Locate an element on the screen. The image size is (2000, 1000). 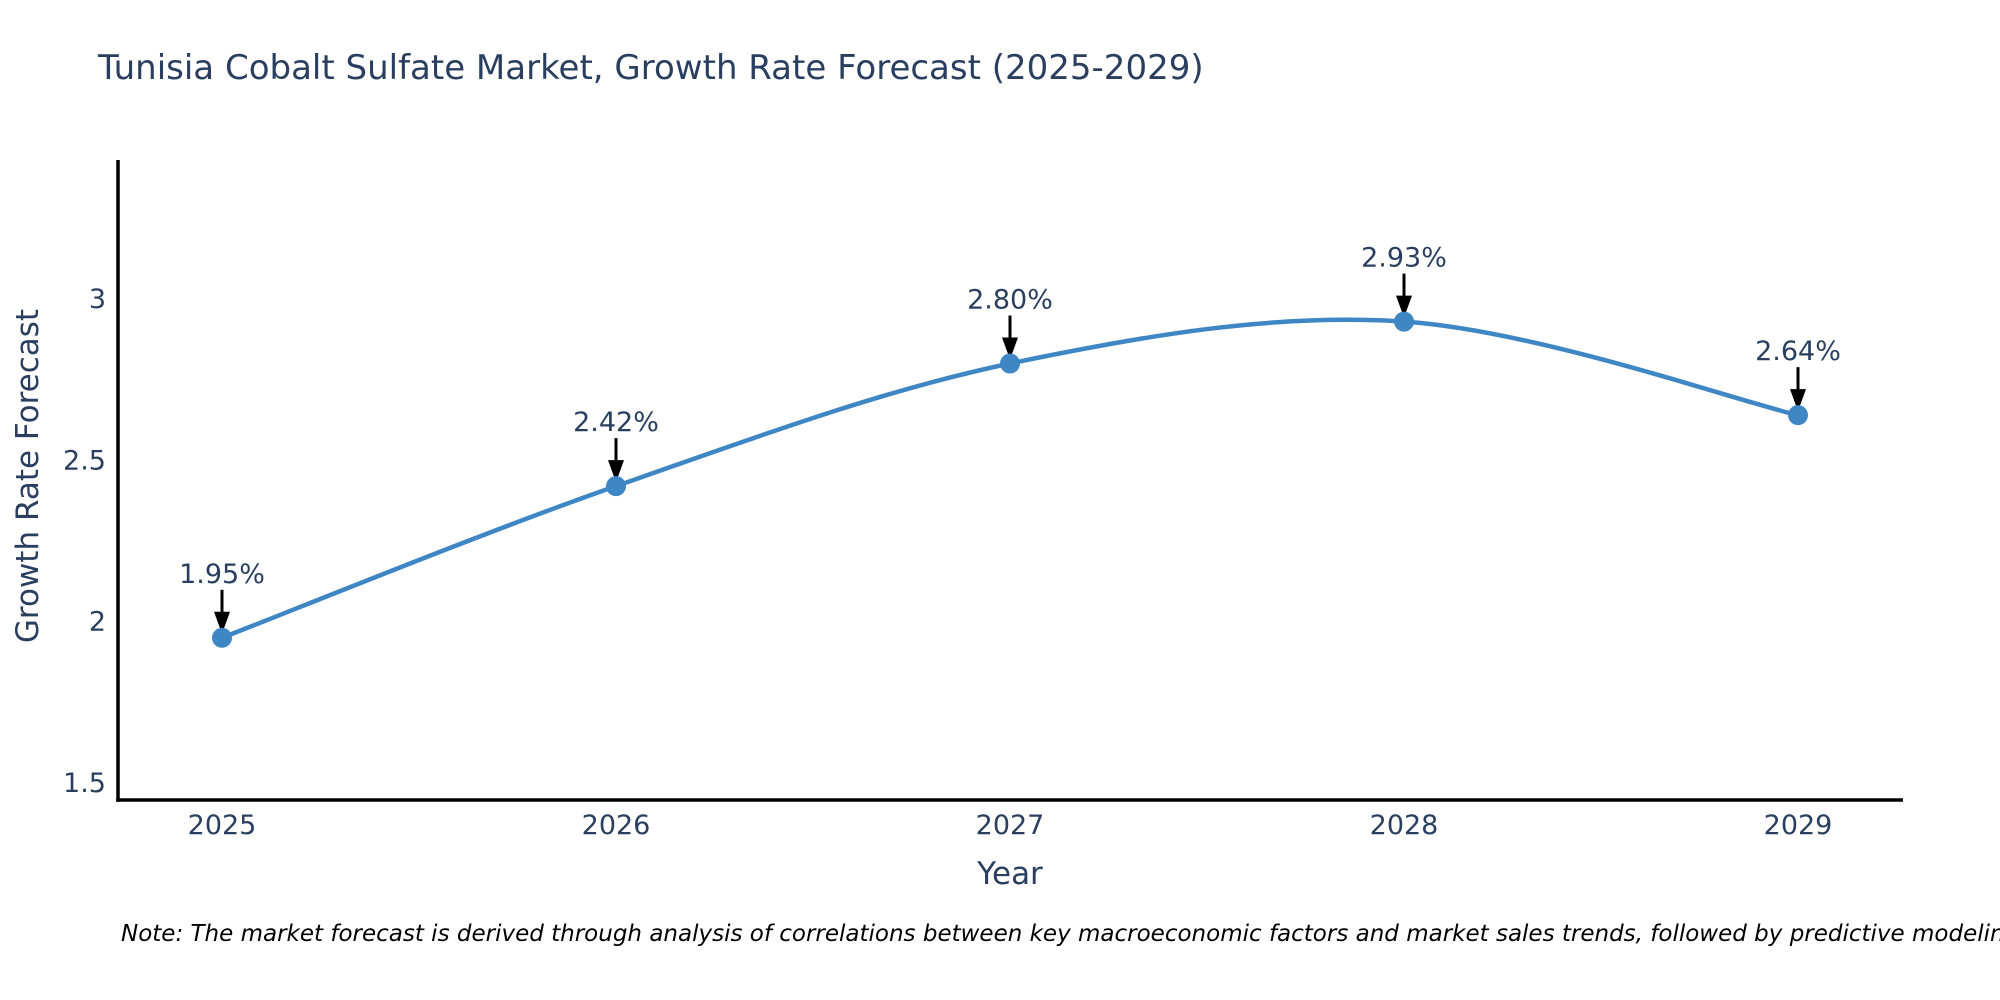
y-tick-label: 3 is located at coordinates (97, 299).